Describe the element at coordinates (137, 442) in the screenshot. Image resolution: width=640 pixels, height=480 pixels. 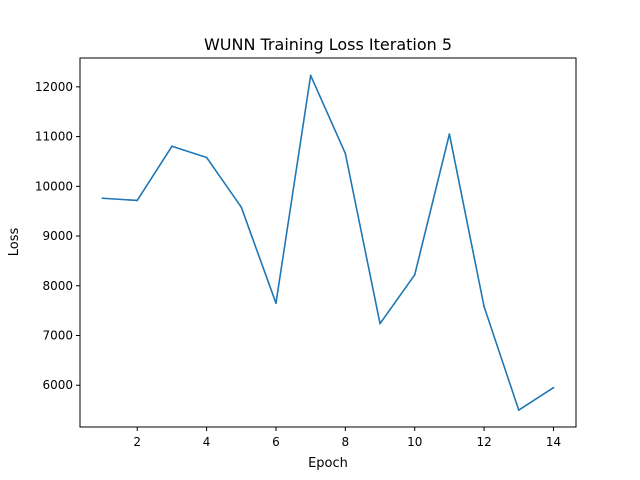
I see `x-tick-label: 2` at that location.